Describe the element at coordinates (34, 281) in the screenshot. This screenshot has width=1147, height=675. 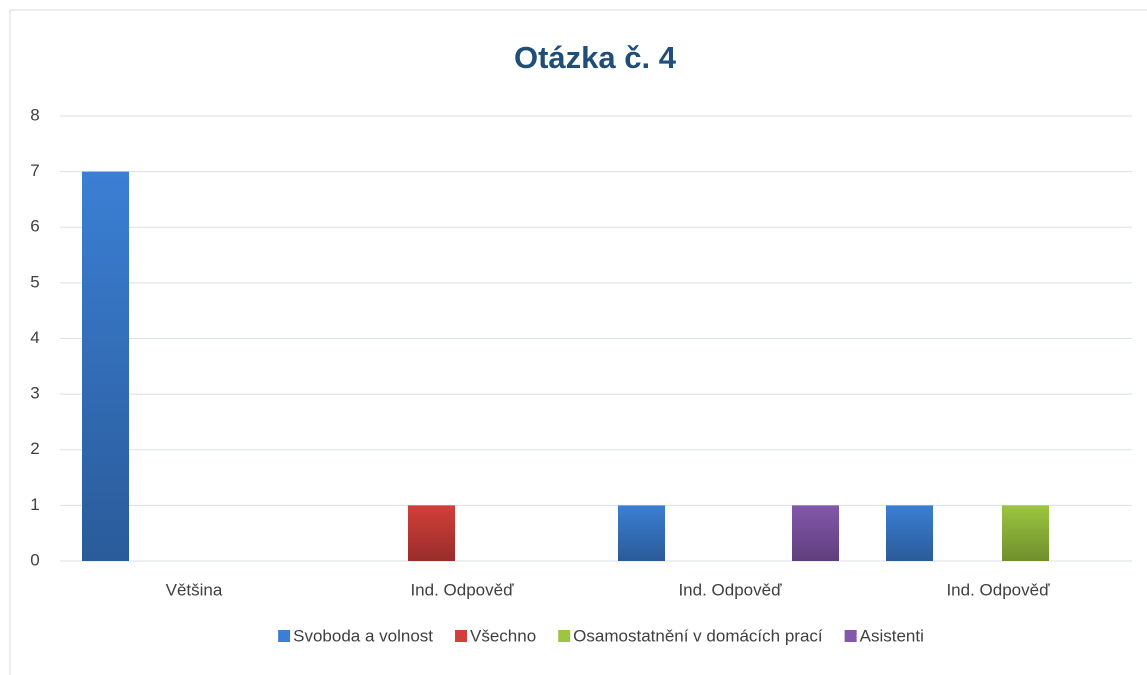
I see `y-tick-label: 5` at that location.